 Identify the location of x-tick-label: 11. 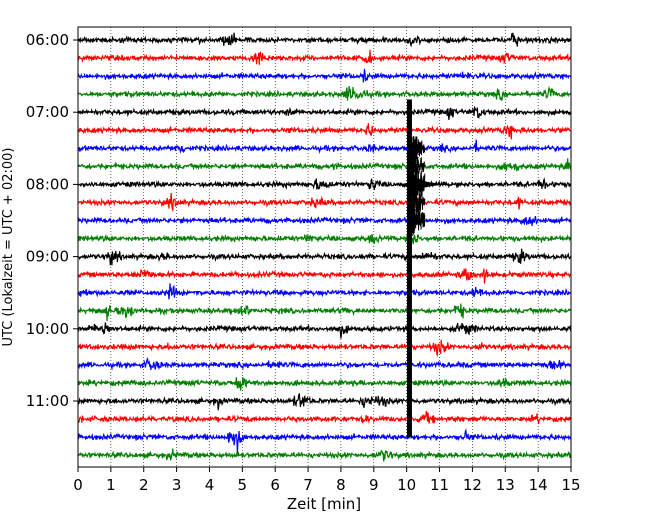
(439, 485).